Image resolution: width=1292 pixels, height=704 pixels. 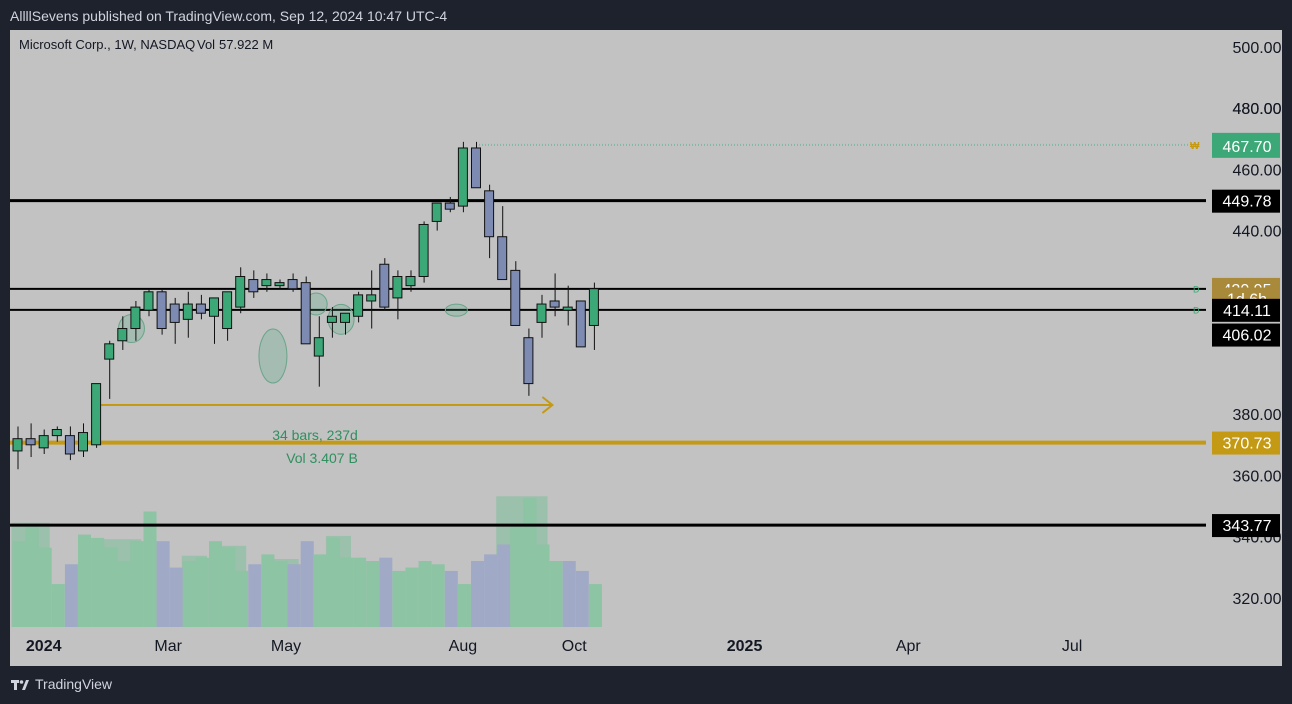 I want to click on line-label-414.11: 414.11, so click(x=1247, y=311).